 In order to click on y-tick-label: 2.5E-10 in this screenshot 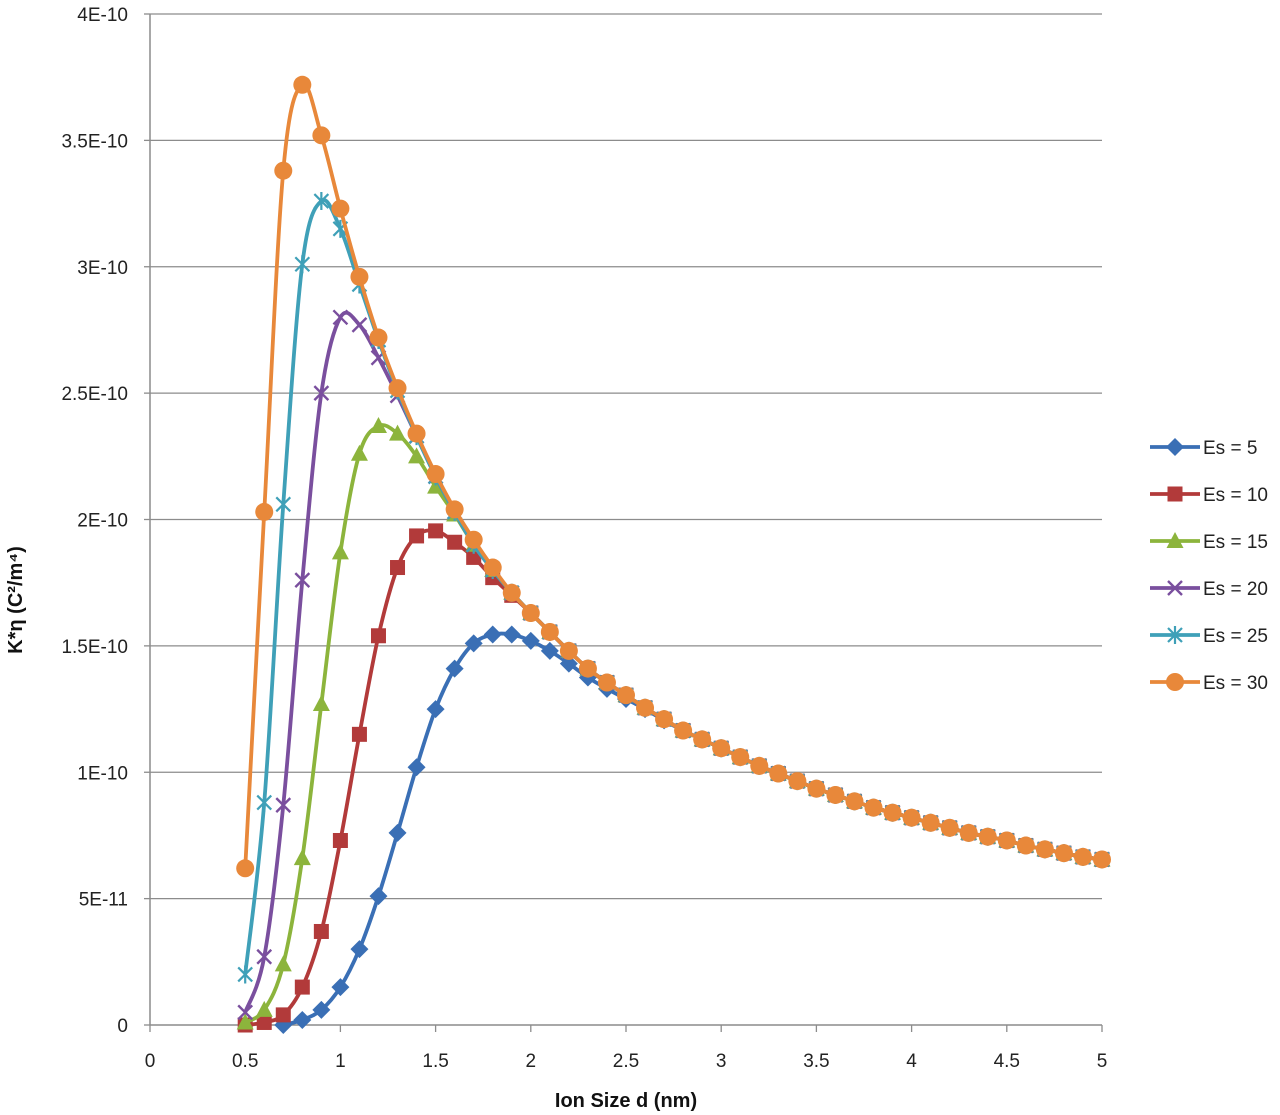, I will do `click(94, 394)`.